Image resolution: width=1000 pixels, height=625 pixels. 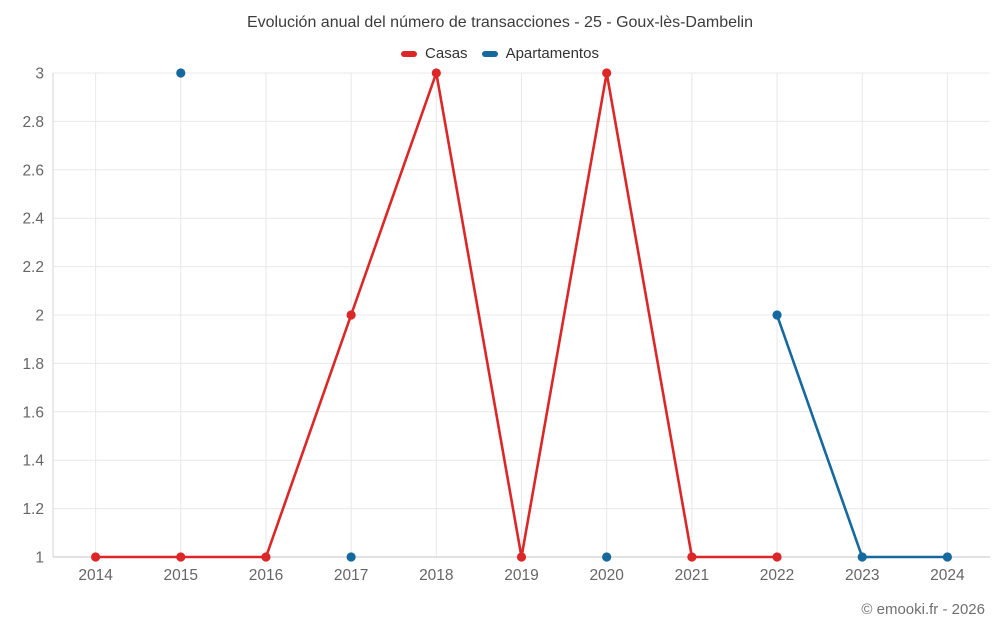 I want to click on chart-legend: Casas Apartamentos, so click(x=500, y=53).